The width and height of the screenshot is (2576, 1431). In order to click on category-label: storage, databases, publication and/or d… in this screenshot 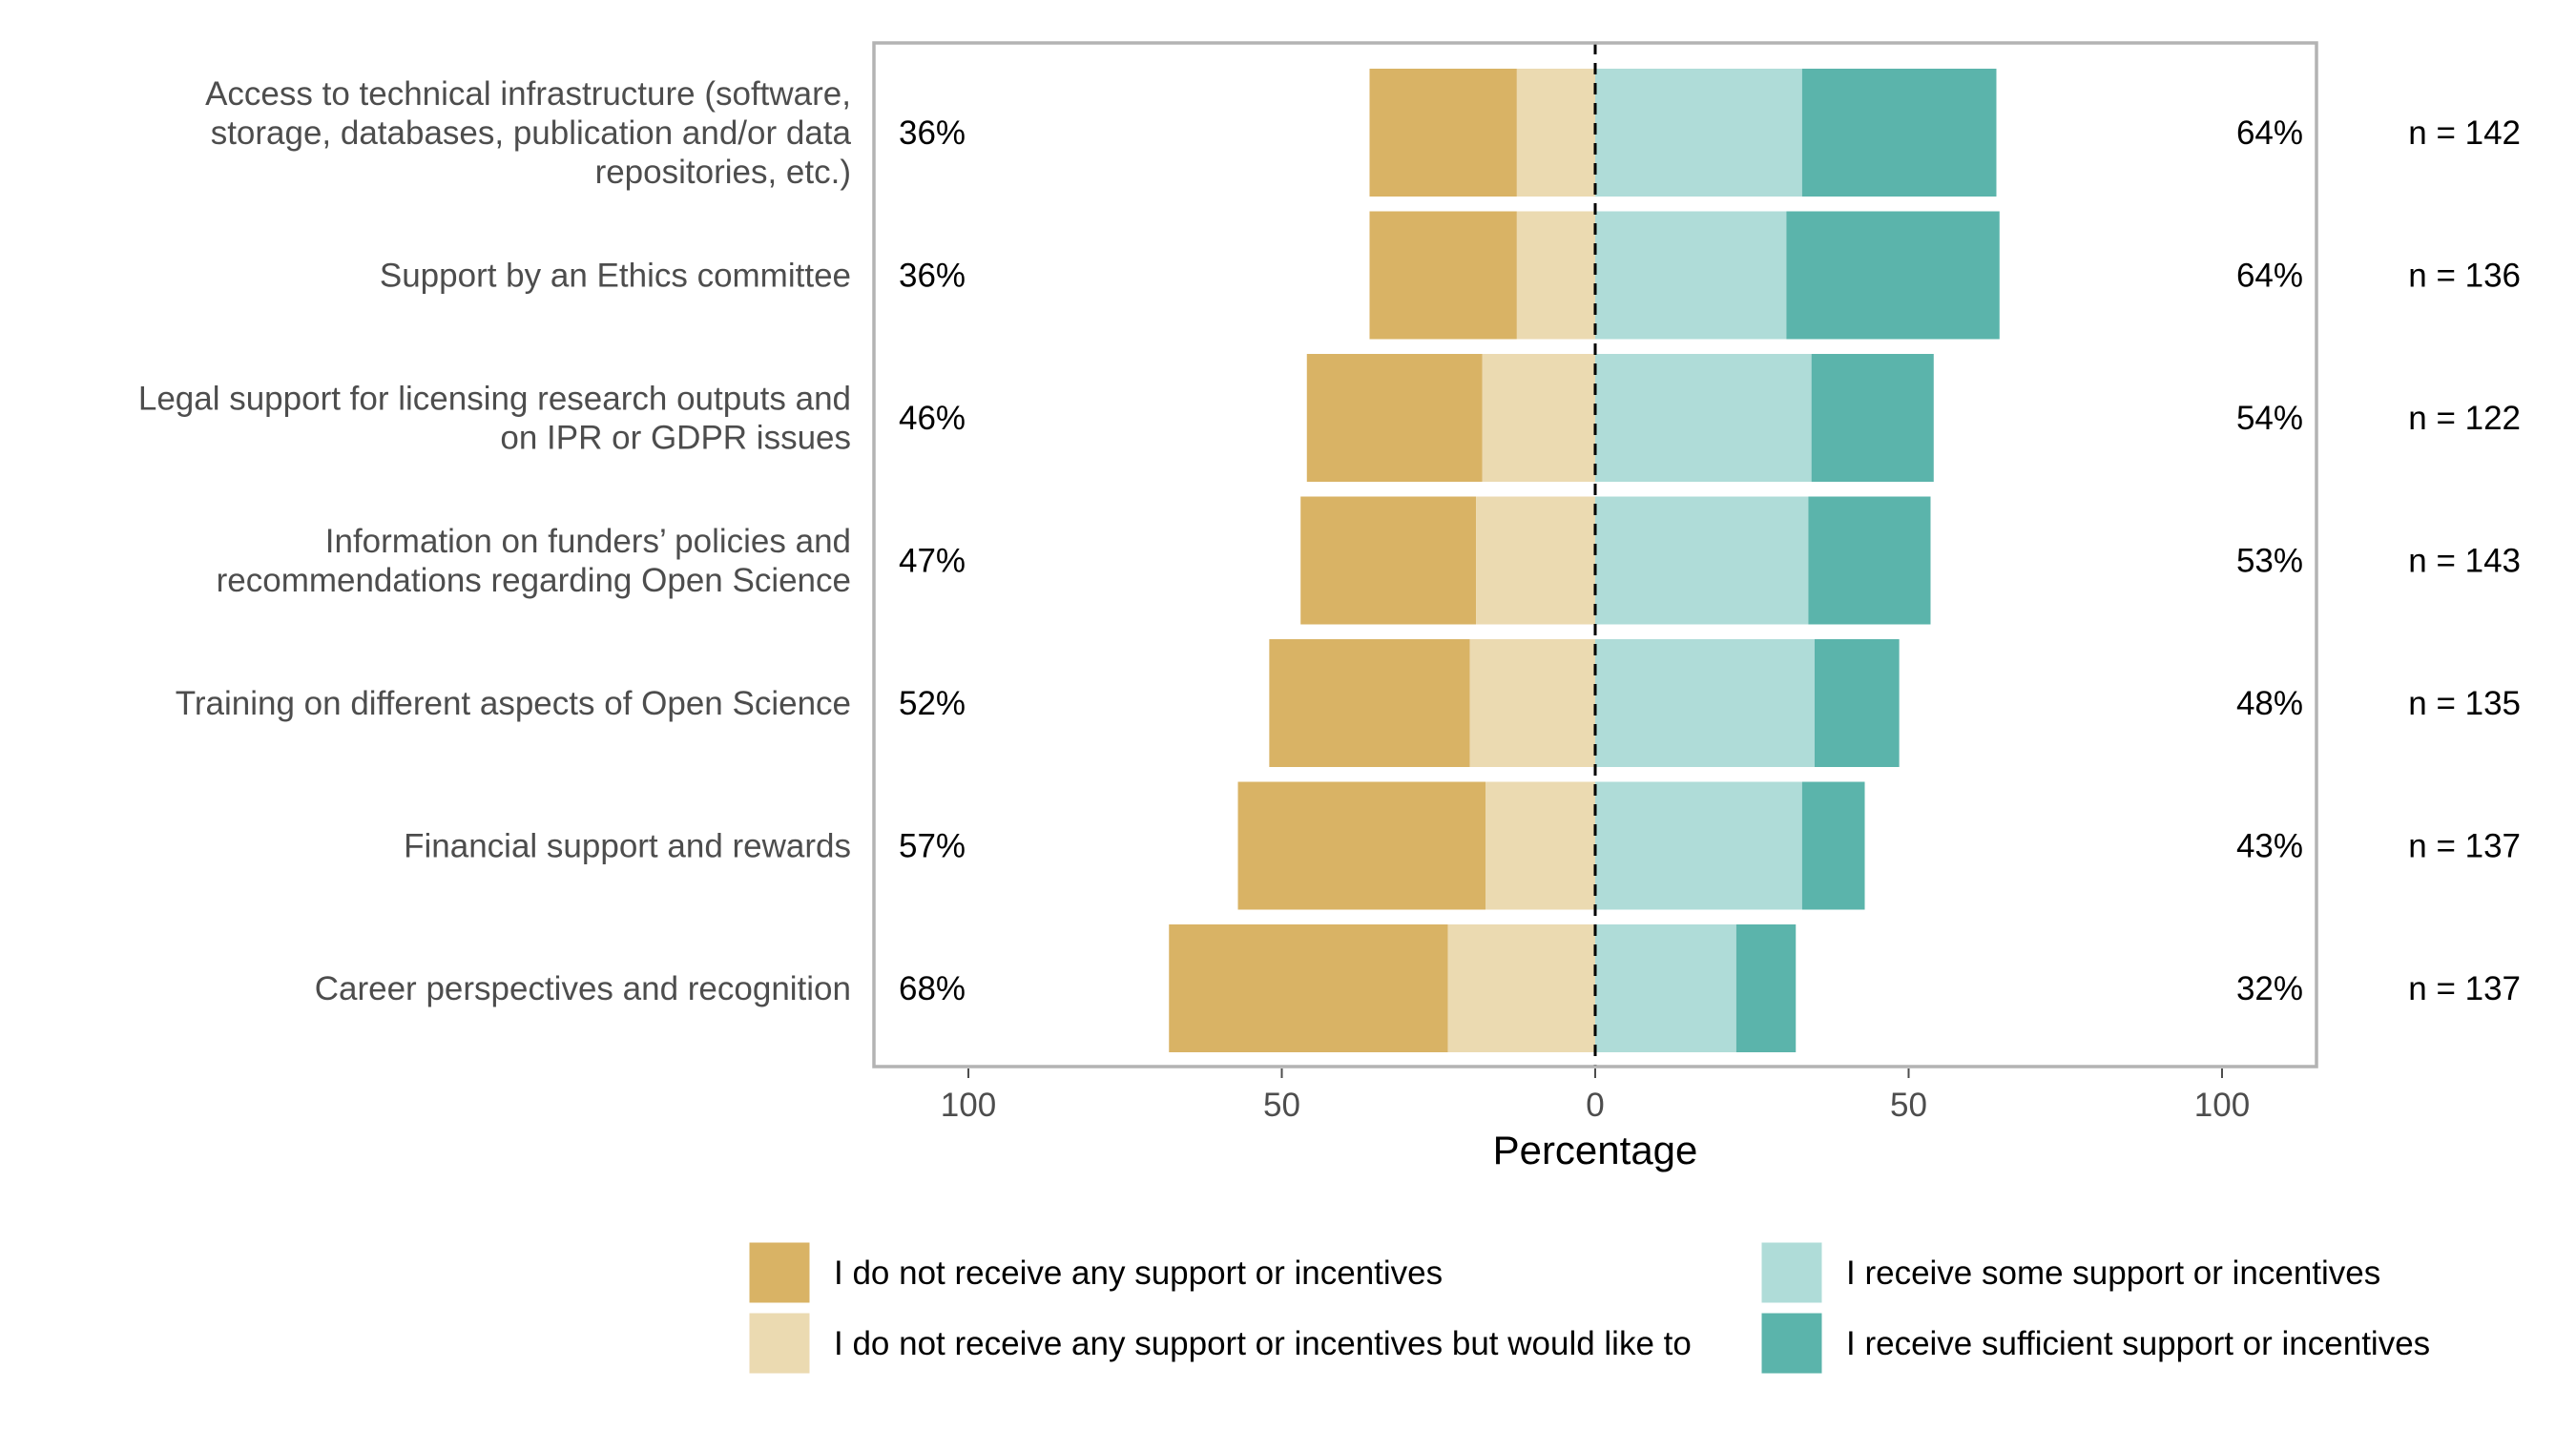, I will do `click(531, 133)`.